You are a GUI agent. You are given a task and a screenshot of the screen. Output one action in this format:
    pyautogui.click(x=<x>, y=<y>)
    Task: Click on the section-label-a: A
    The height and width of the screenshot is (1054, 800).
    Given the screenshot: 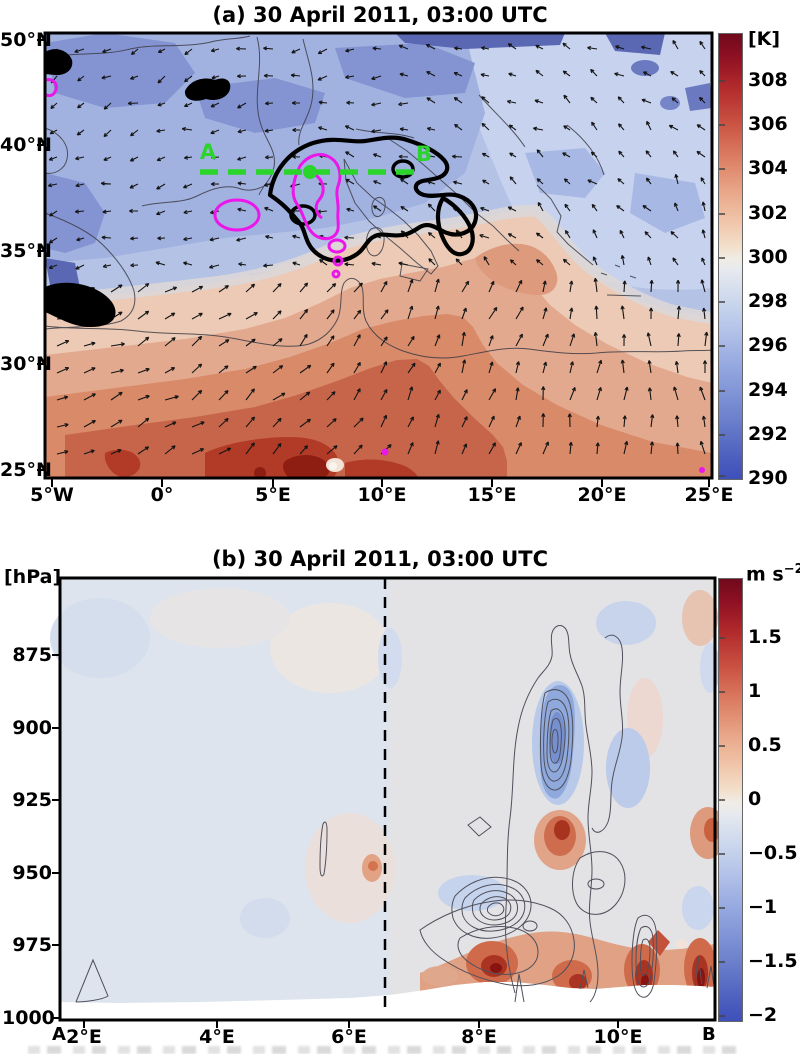 What is the action you would take?
    pyautogui.click(x=208, y=152)
    